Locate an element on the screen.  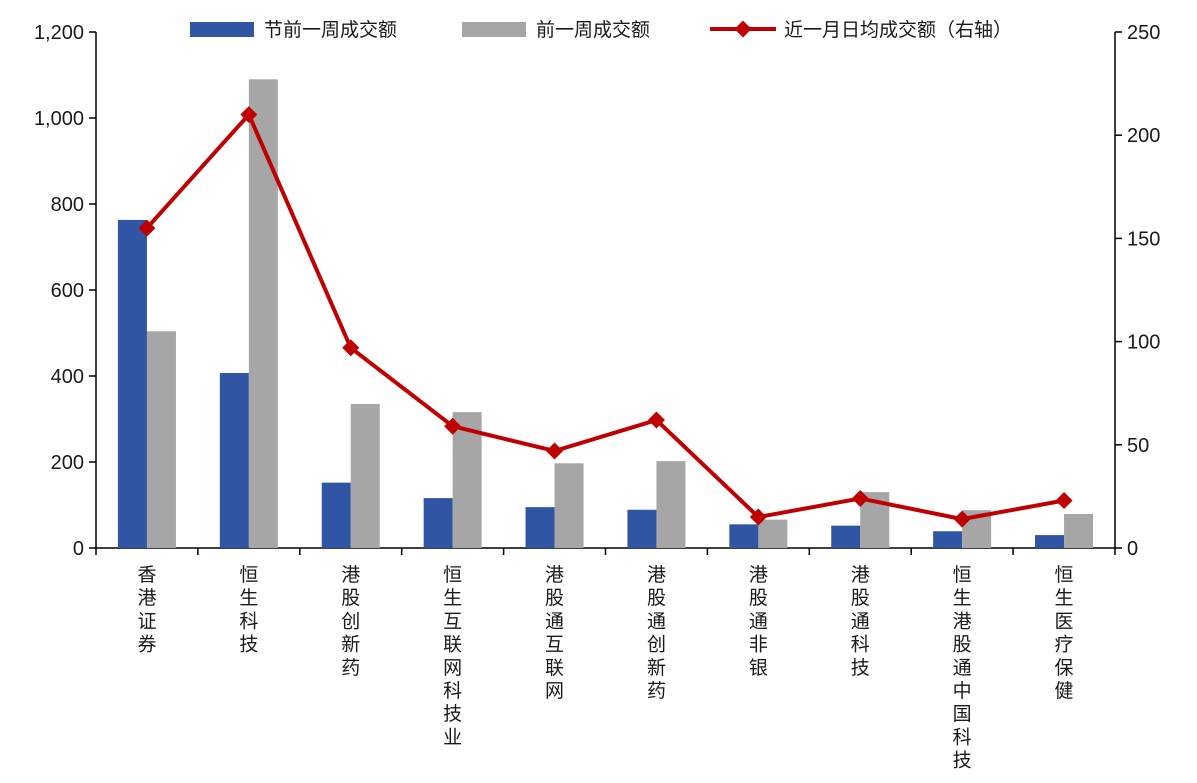
y-left-tick-label: 1,200 is located at coordinates (59, 33).